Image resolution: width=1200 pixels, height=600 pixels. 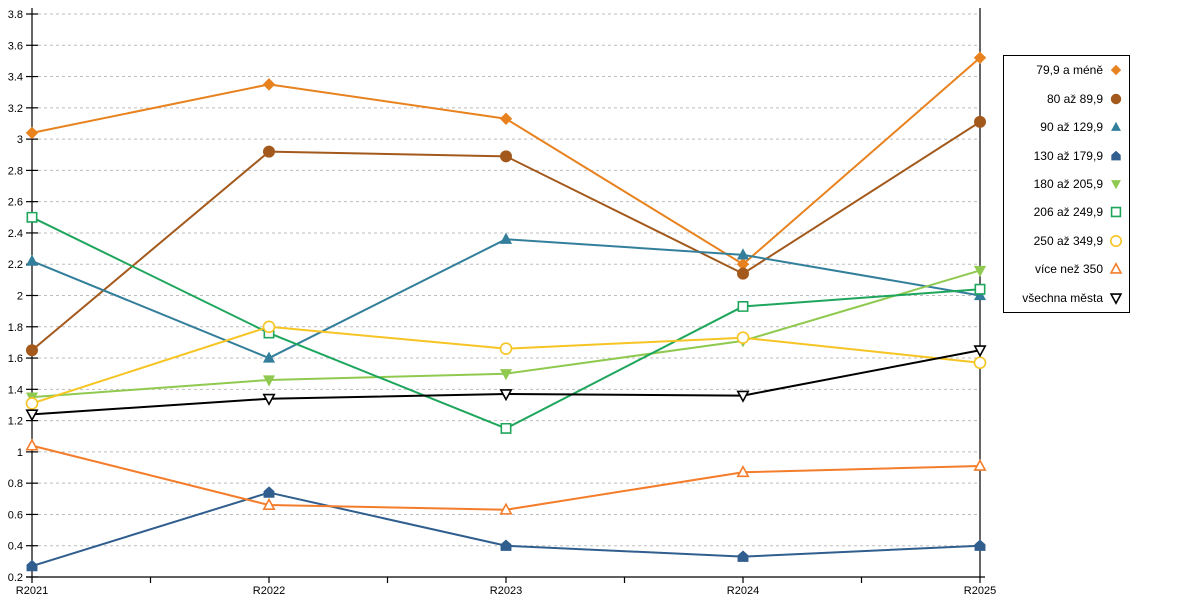 I want to click on y-tick-label: 3.8, so click(x=15, y=15).